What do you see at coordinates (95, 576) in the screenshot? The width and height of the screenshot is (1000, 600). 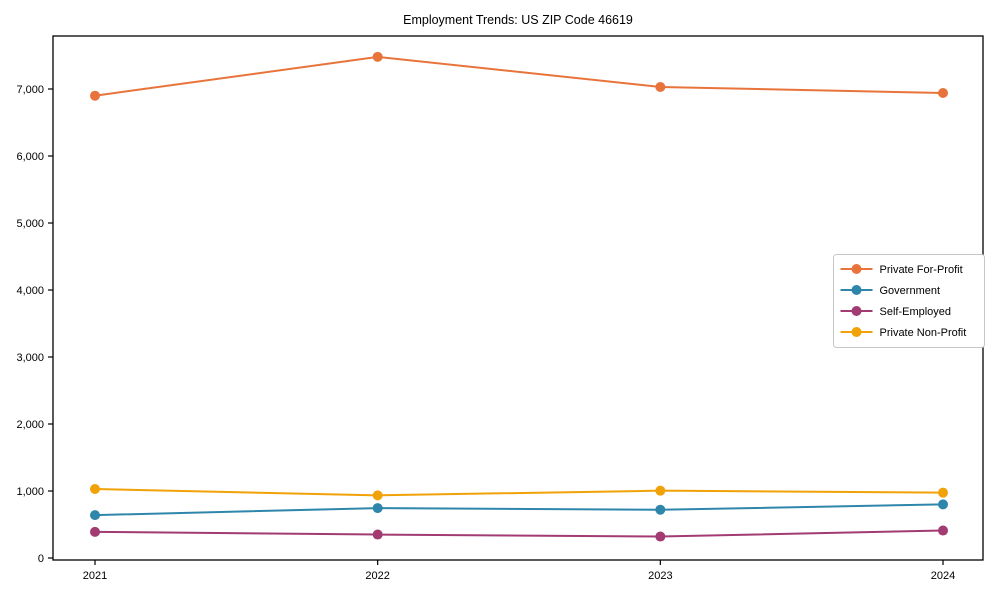 I see `x-tick-label: 2021` at bounding box center [95, 576].